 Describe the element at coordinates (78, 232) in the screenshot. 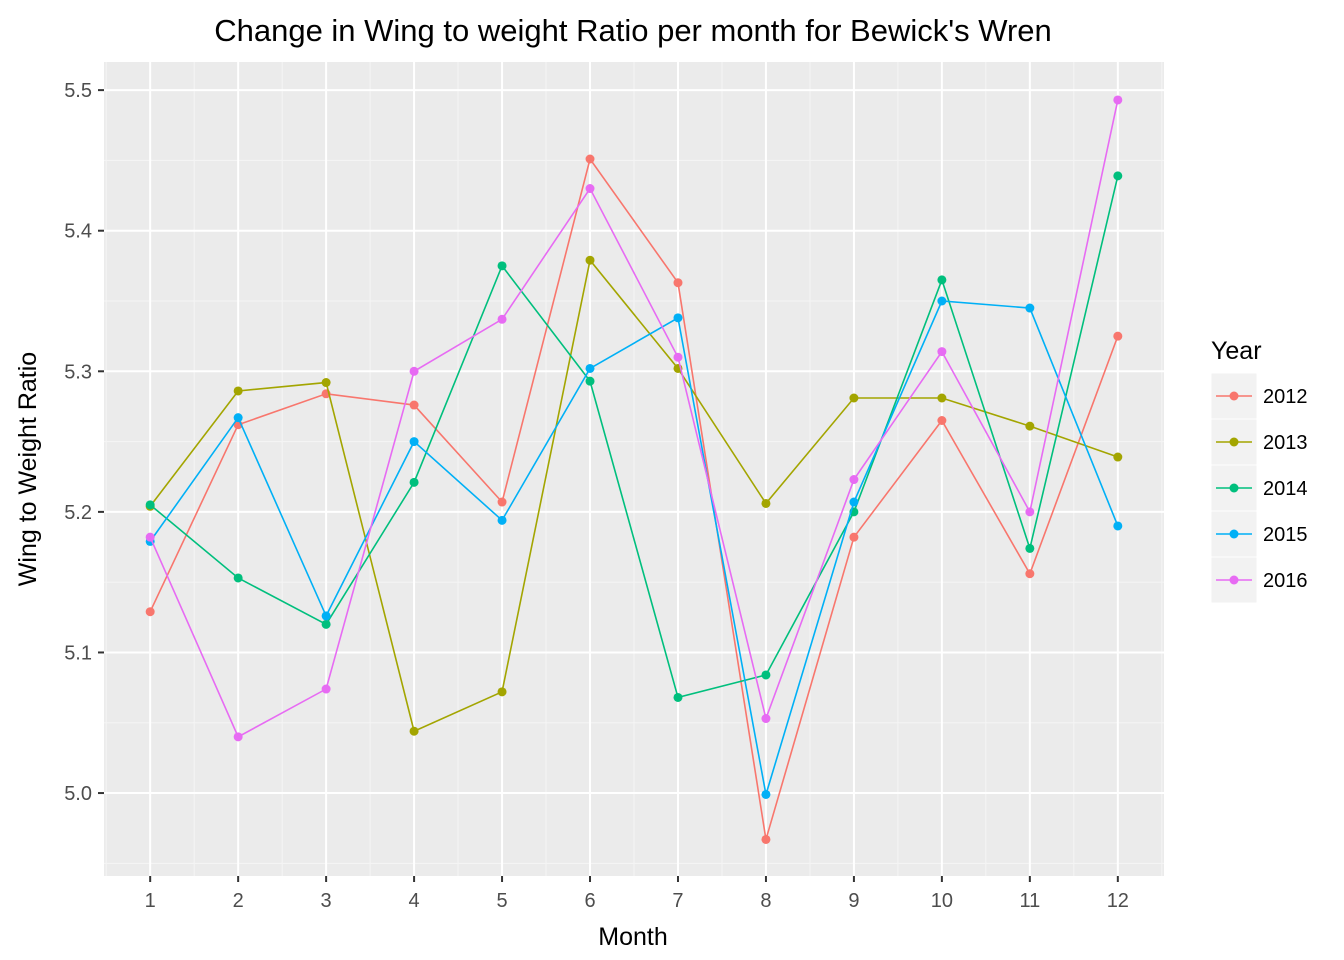

I see `y-tick-label: 5.4` at that location.